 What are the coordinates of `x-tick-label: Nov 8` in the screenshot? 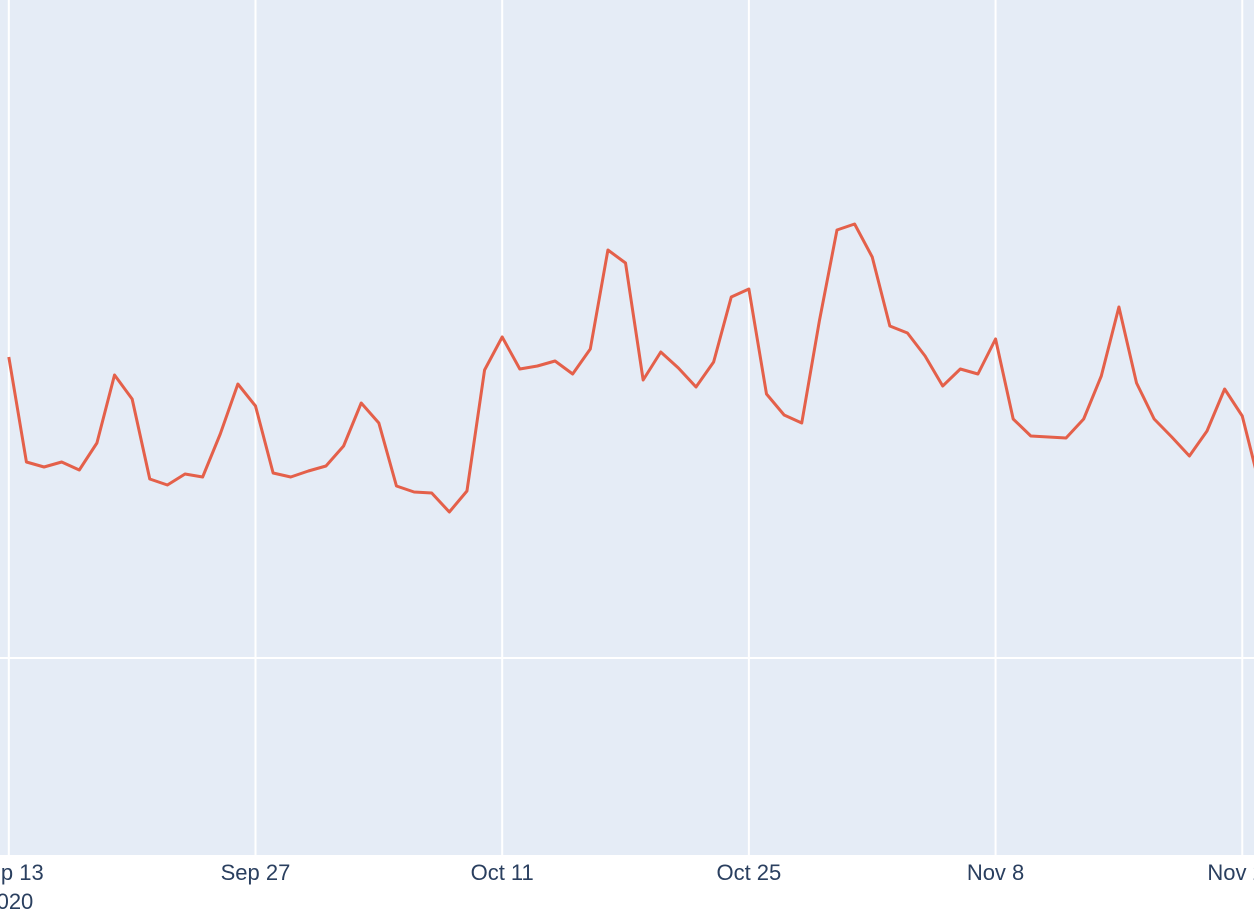 It's located at (995, 872).